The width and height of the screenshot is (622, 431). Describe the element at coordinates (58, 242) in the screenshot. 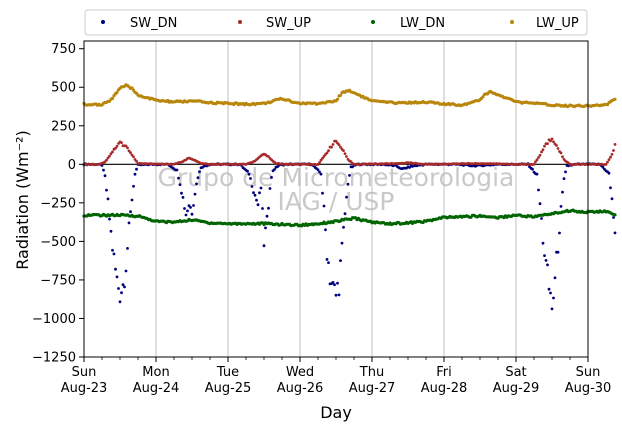

I see `y-tick-label: −500` at that location.